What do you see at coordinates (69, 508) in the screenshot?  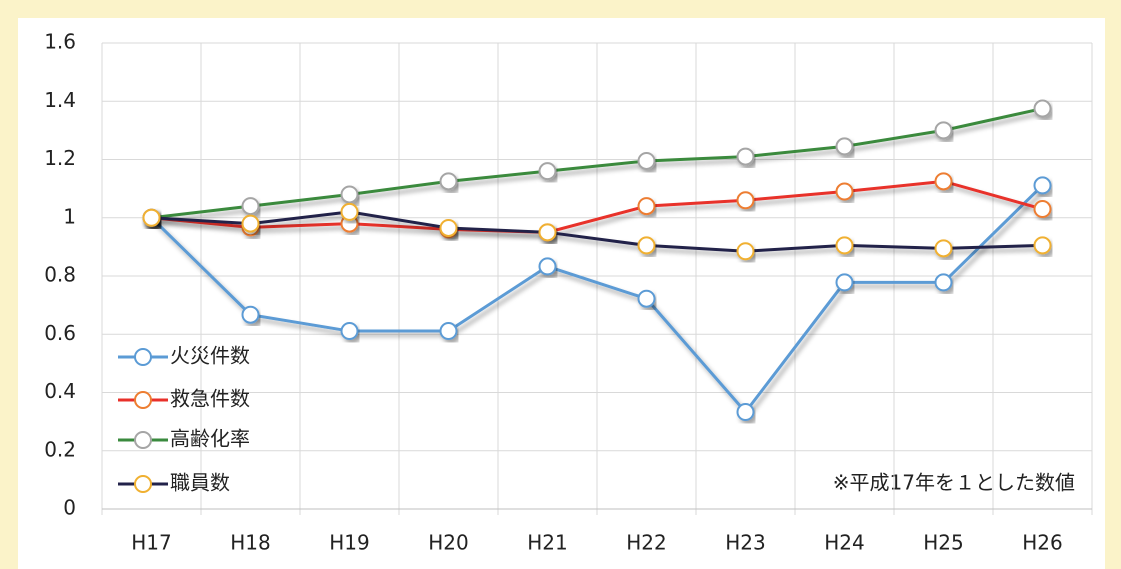 I see `y-tick-label: 0` at bounding box center [69, 508].